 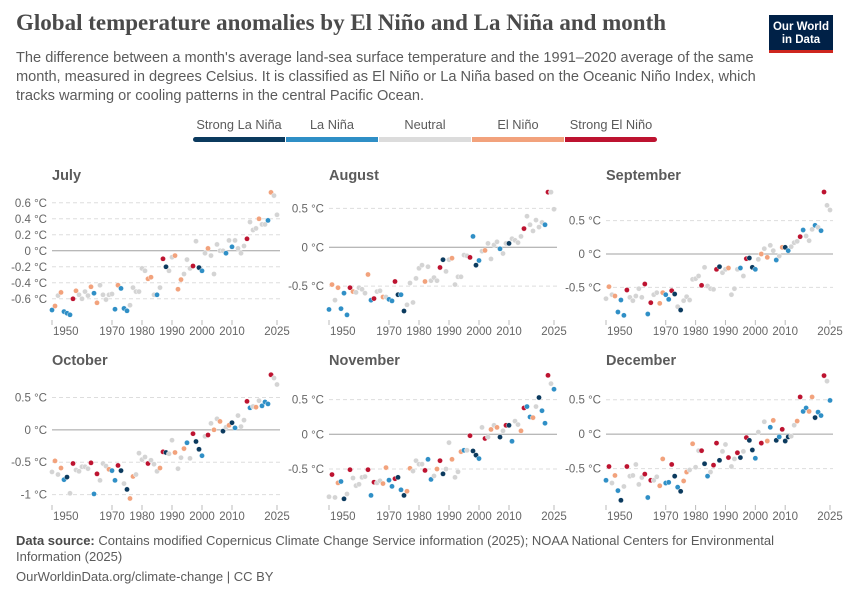 What do you see at coordinates (239, 129) in the screenshot?
I see `legend-item-strong-la-nina: Strong La Niña` at bounding box center [239, 129].